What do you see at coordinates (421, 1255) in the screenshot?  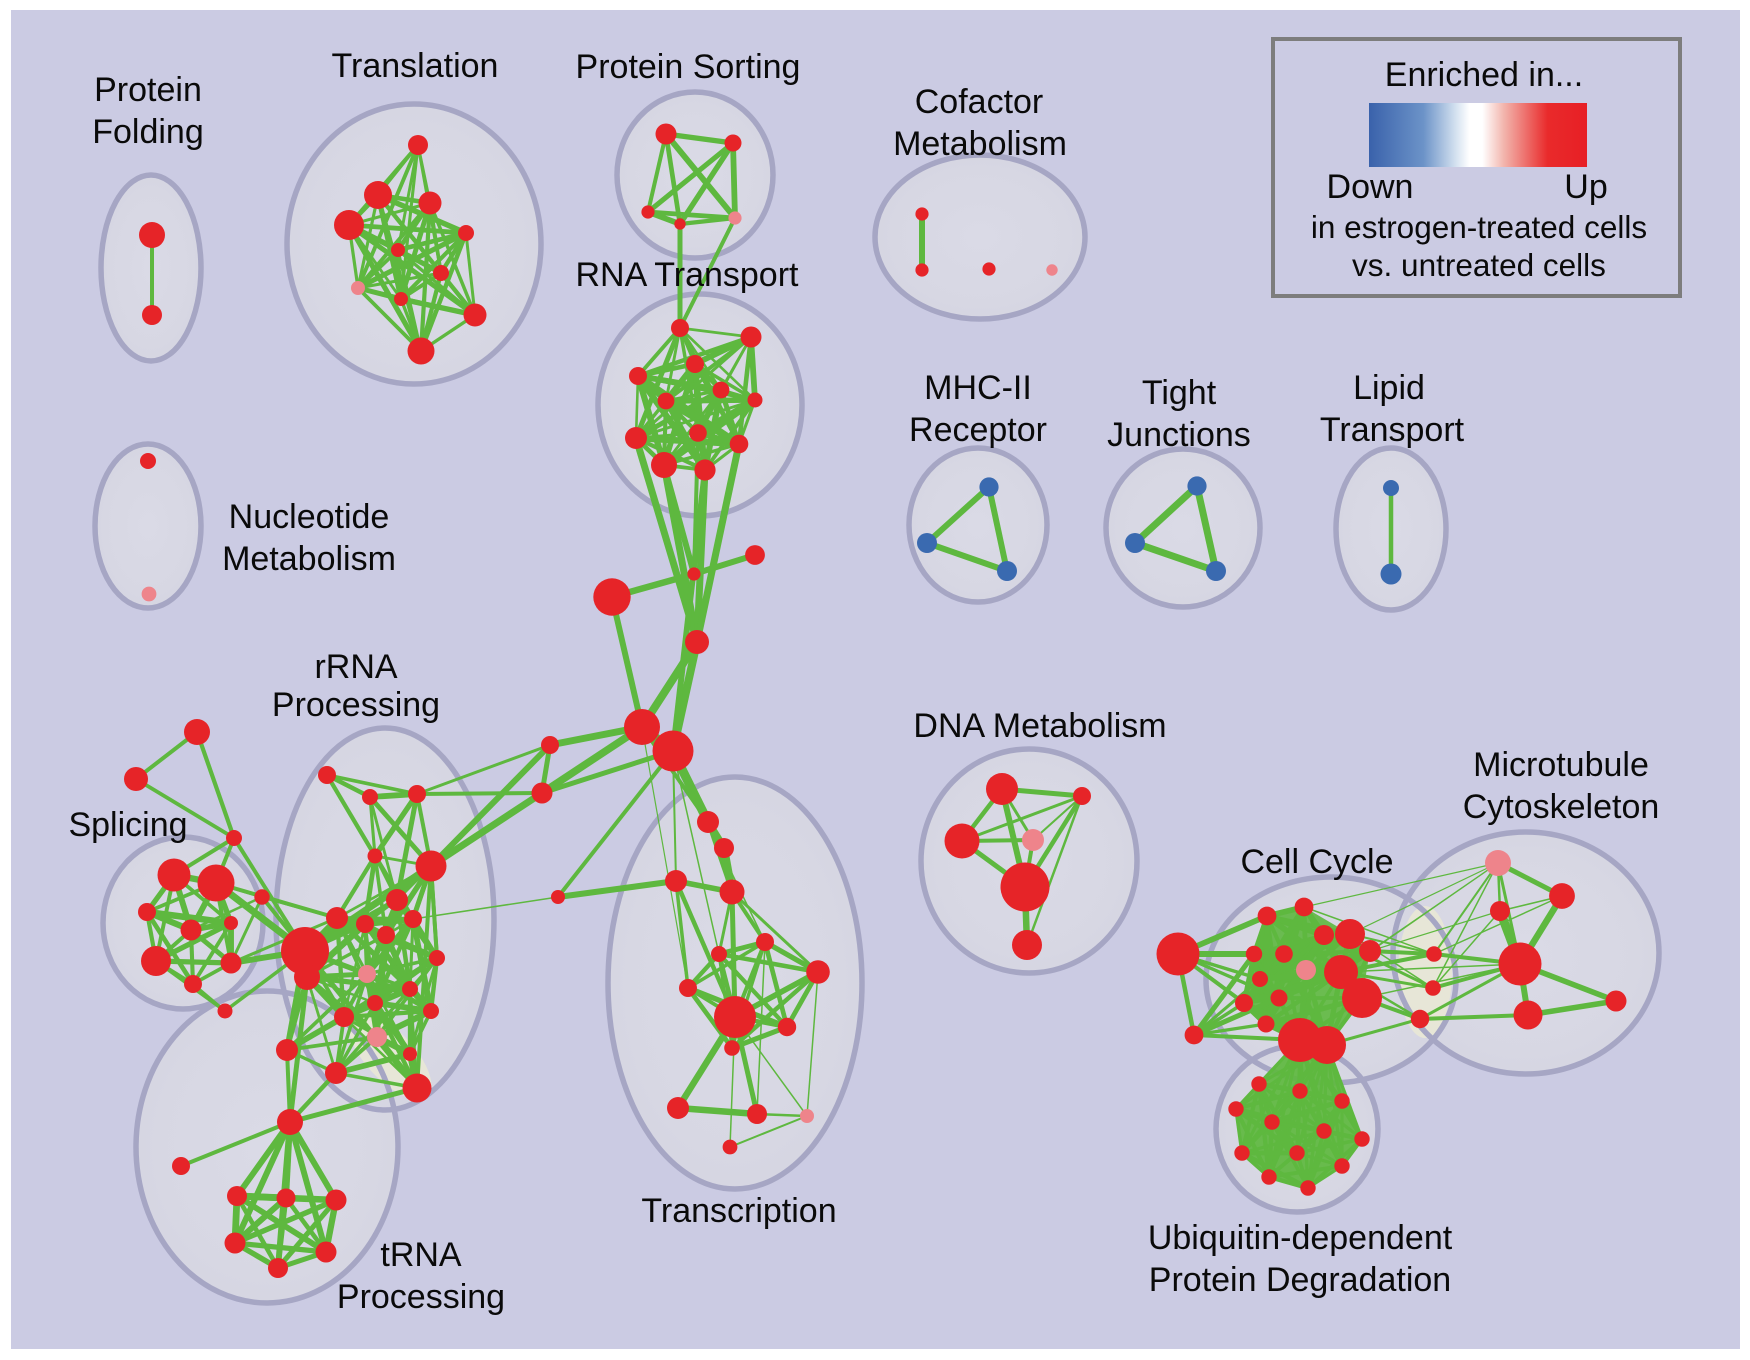 I see `svg-text: tRNA` at bounding box center [421, 1255].